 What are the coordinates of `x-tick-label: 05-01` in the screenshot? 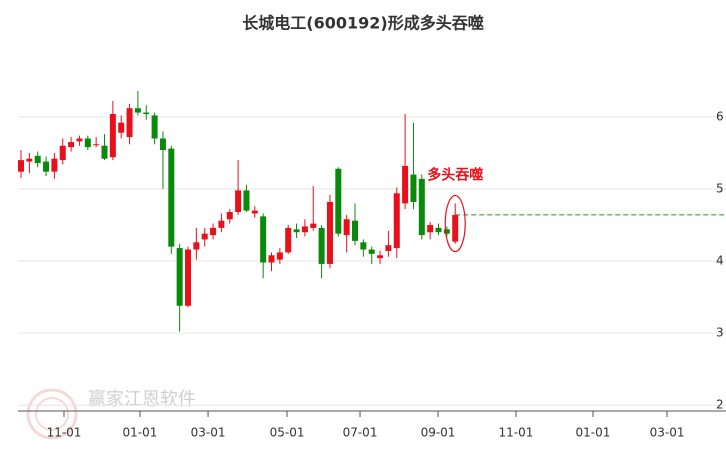 It's located at (287, 433).